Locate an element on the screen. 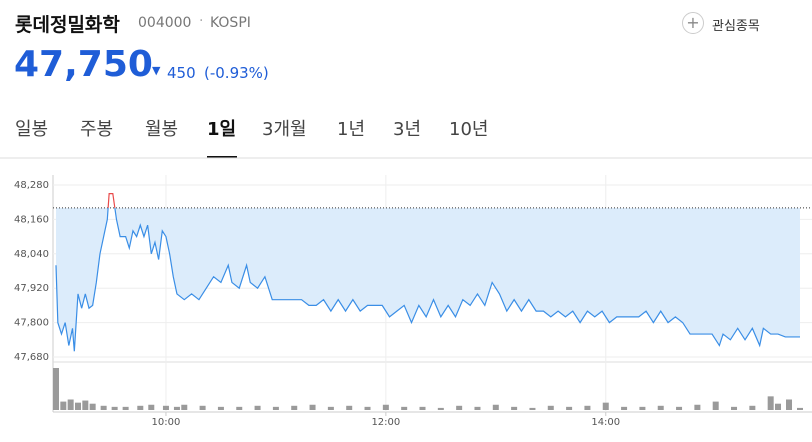 This screenshot has width=812, height=442. y-tick-label: 48,280 is located at coordinates (31, 185).